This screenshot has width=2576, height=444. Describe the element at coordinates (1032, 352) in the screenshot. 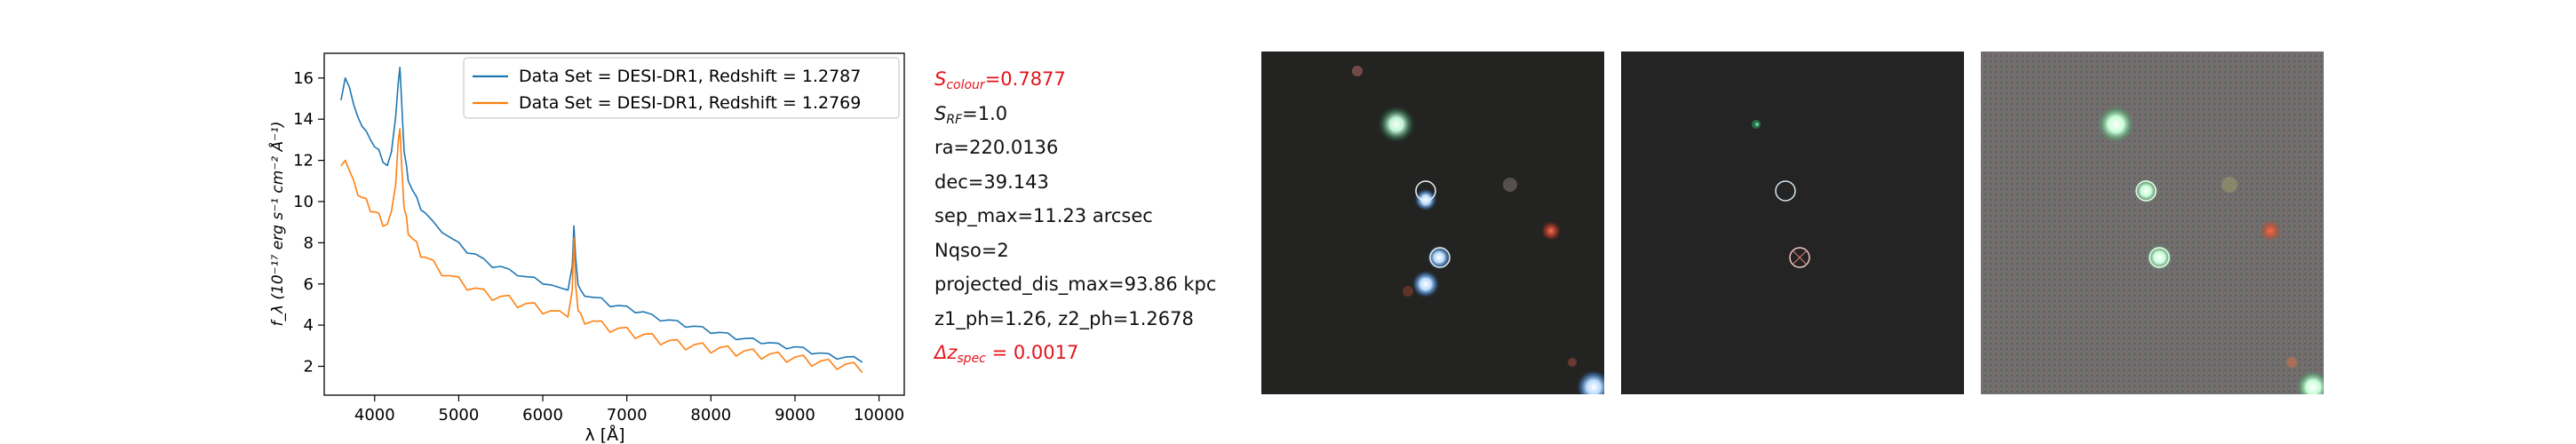

I see `dz-value: = 0.0017` at that location.